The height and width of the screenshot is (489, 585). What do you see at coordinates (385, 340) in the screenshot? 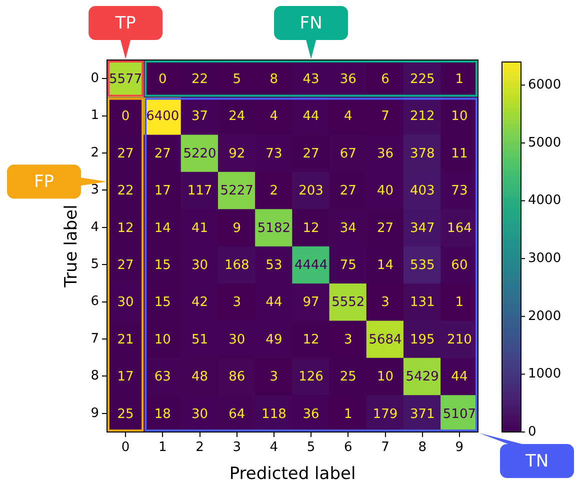
I see `data-label: 5684` at bounding box center [385, 340].